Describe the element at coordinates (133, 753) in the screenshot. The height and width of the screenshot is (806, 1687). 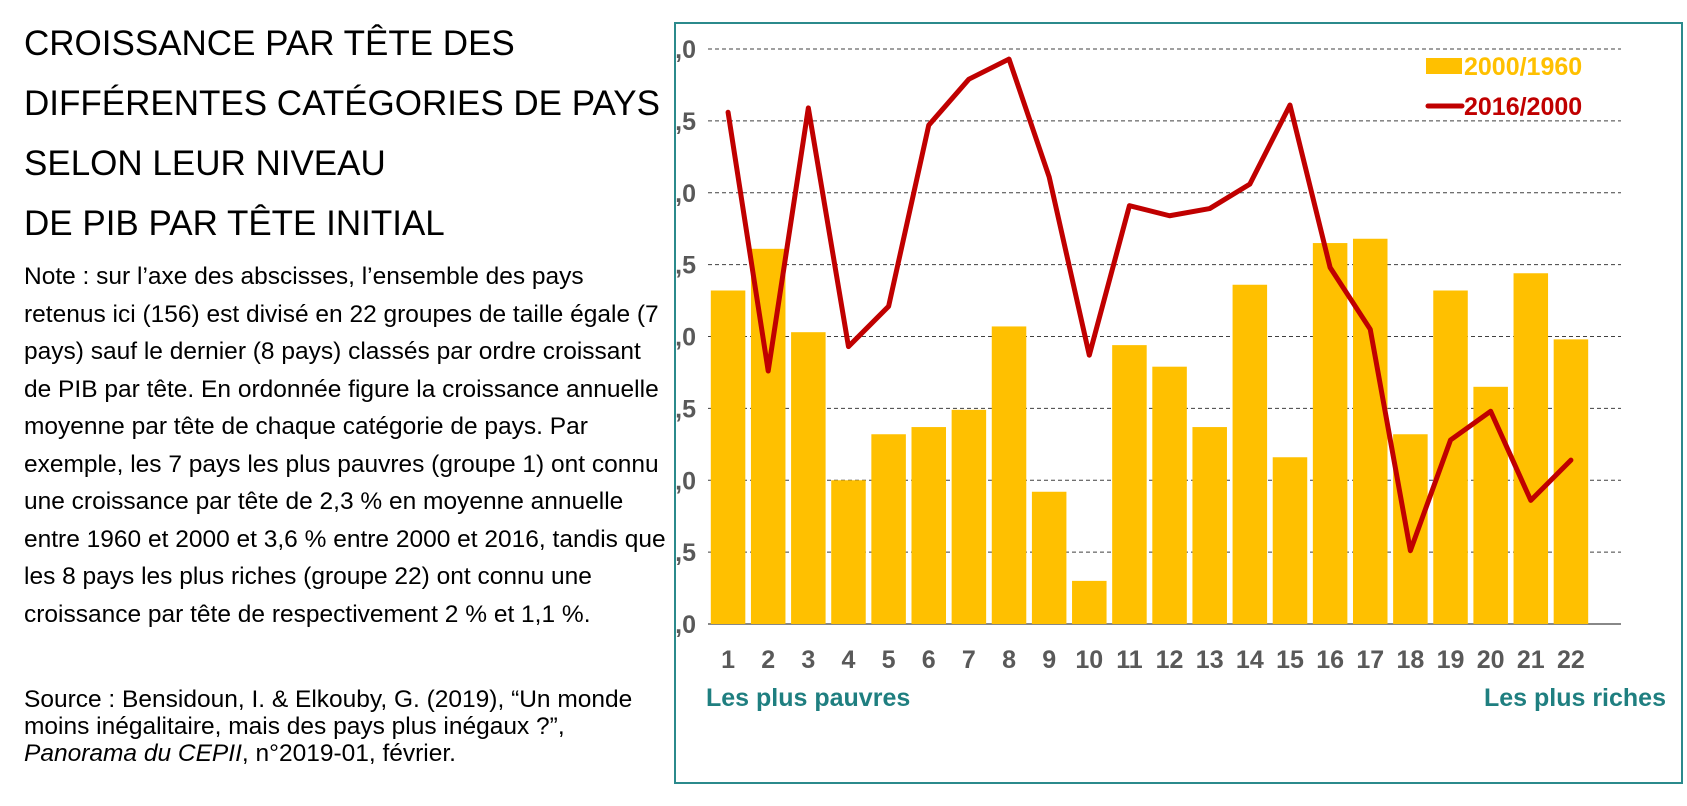
I see `source-italic: Panorama du CEPII` at that location.